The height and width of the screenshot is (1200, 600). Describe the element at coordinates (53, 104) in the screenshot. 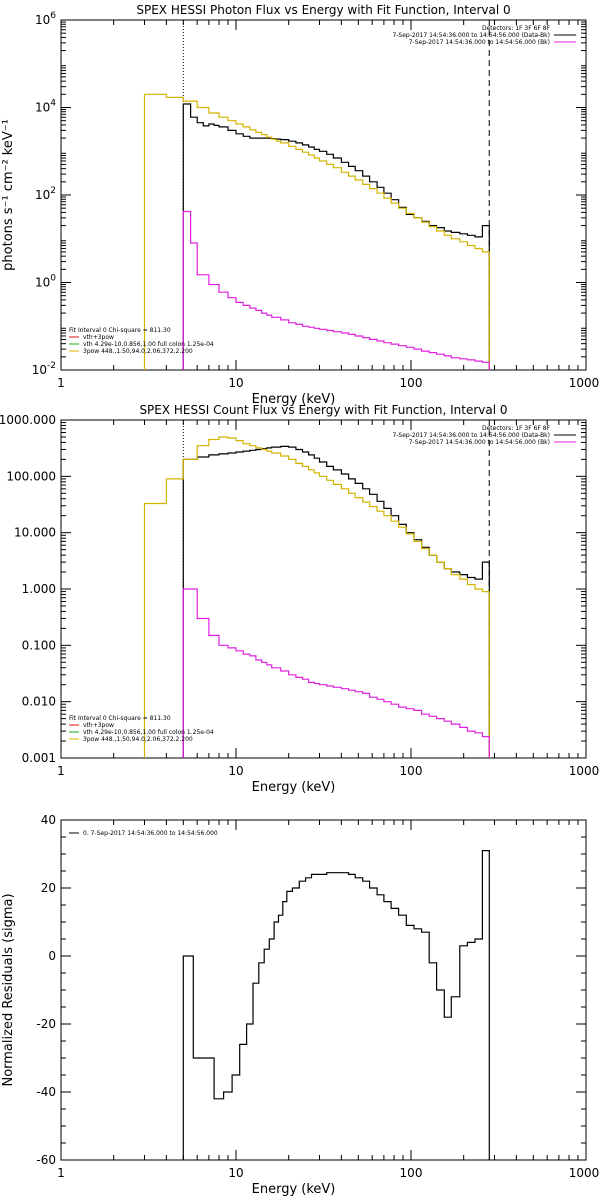

I see `y-tick-exponent: 4` at that location.